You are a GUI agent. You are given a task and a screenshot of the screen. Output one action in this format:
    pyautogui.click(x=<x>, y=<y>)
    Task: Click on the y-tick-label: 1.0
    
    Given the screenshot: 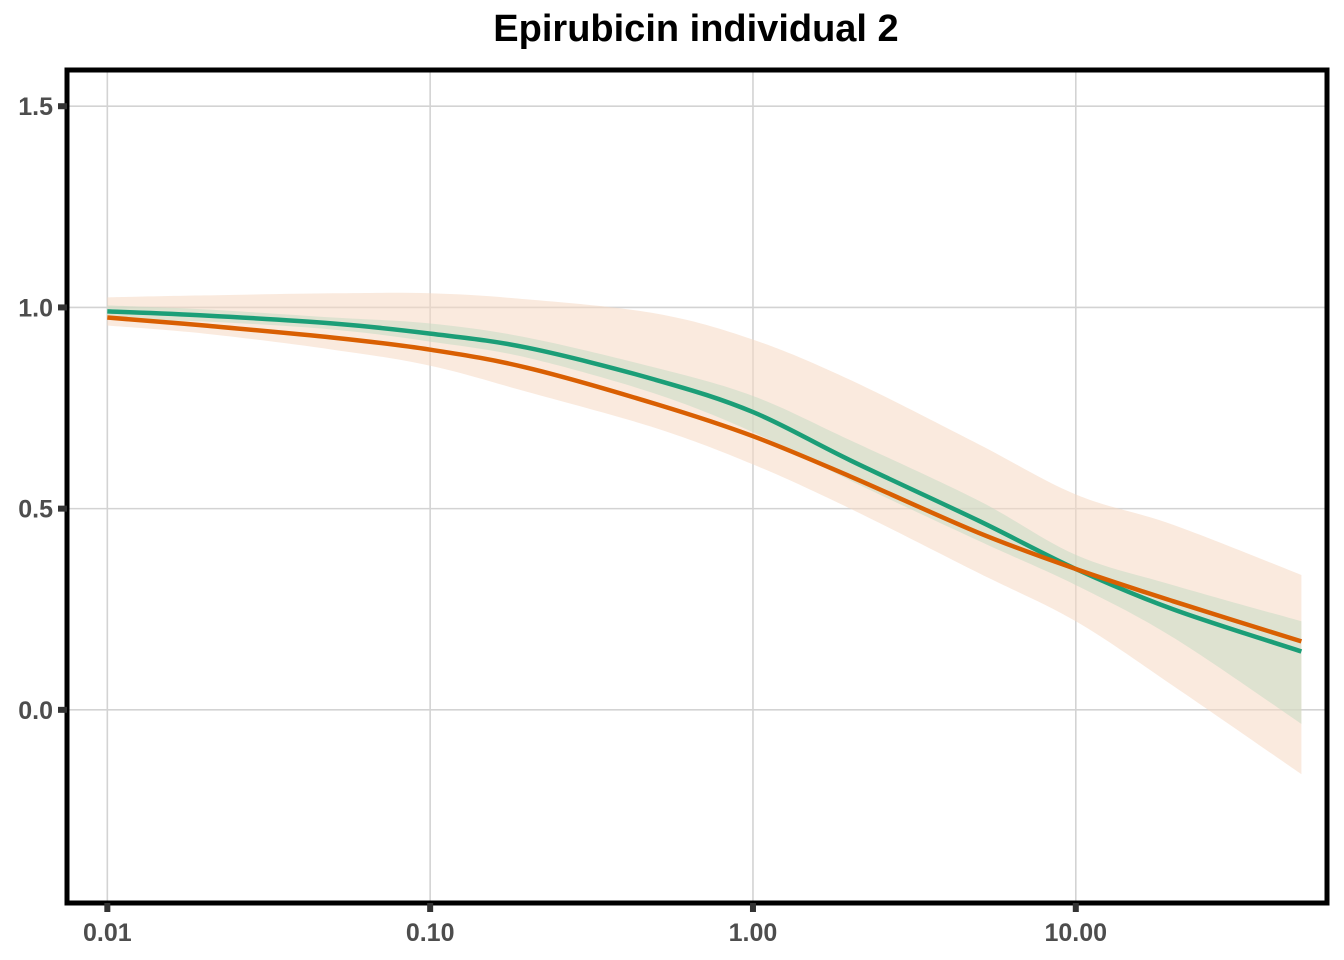 What is the action you would take?
    pyautogui.click(x=35, y=308)
    